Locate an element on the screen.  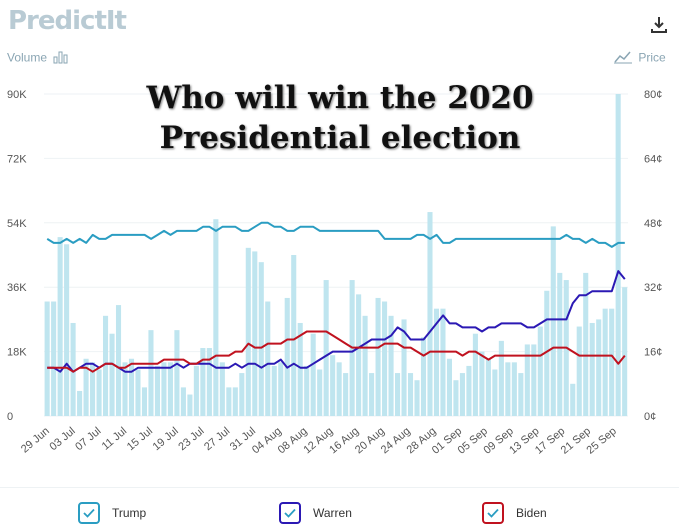
legend-item-warren: Warren is located at coordinates (315, 513).